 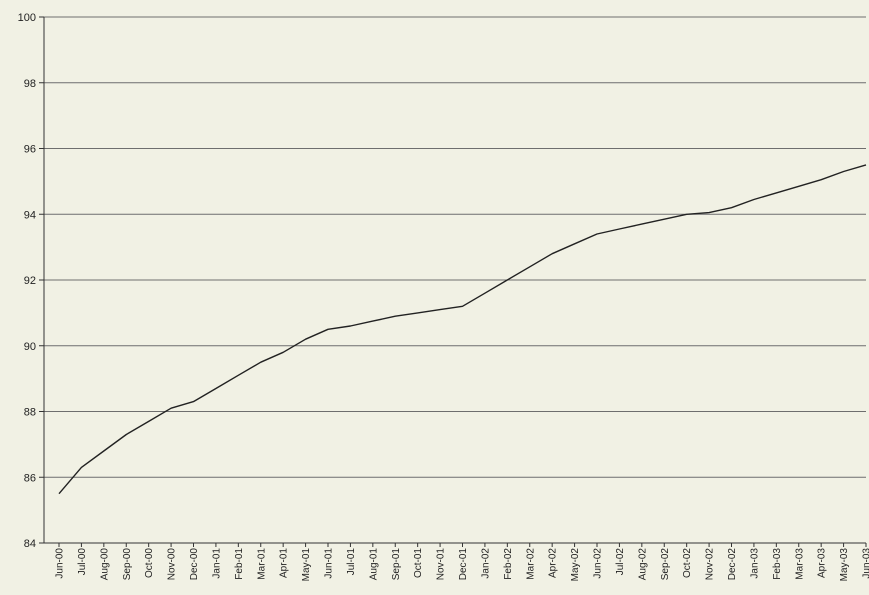 I want to click on x-tick-label: Jan-02, so click(x=485, y=563).